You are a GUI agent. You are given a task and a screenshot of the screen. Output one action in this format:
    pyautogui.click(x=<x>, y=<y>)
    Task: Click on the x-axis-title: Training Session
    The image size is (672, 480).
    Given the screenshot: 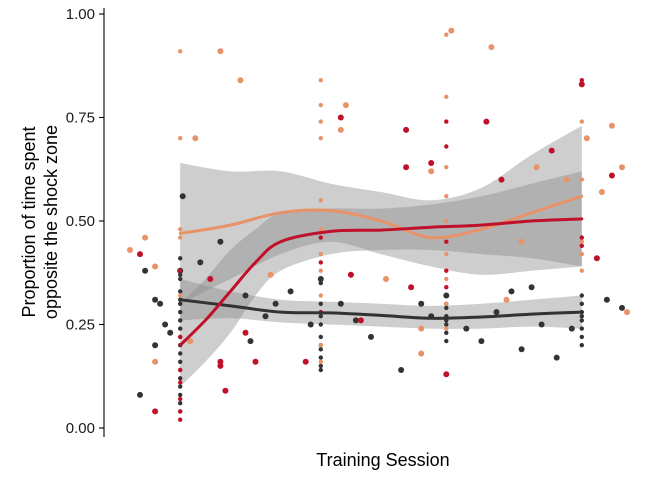 What is the action you would take?
    pyautogui.click(x=382, y=460)
    